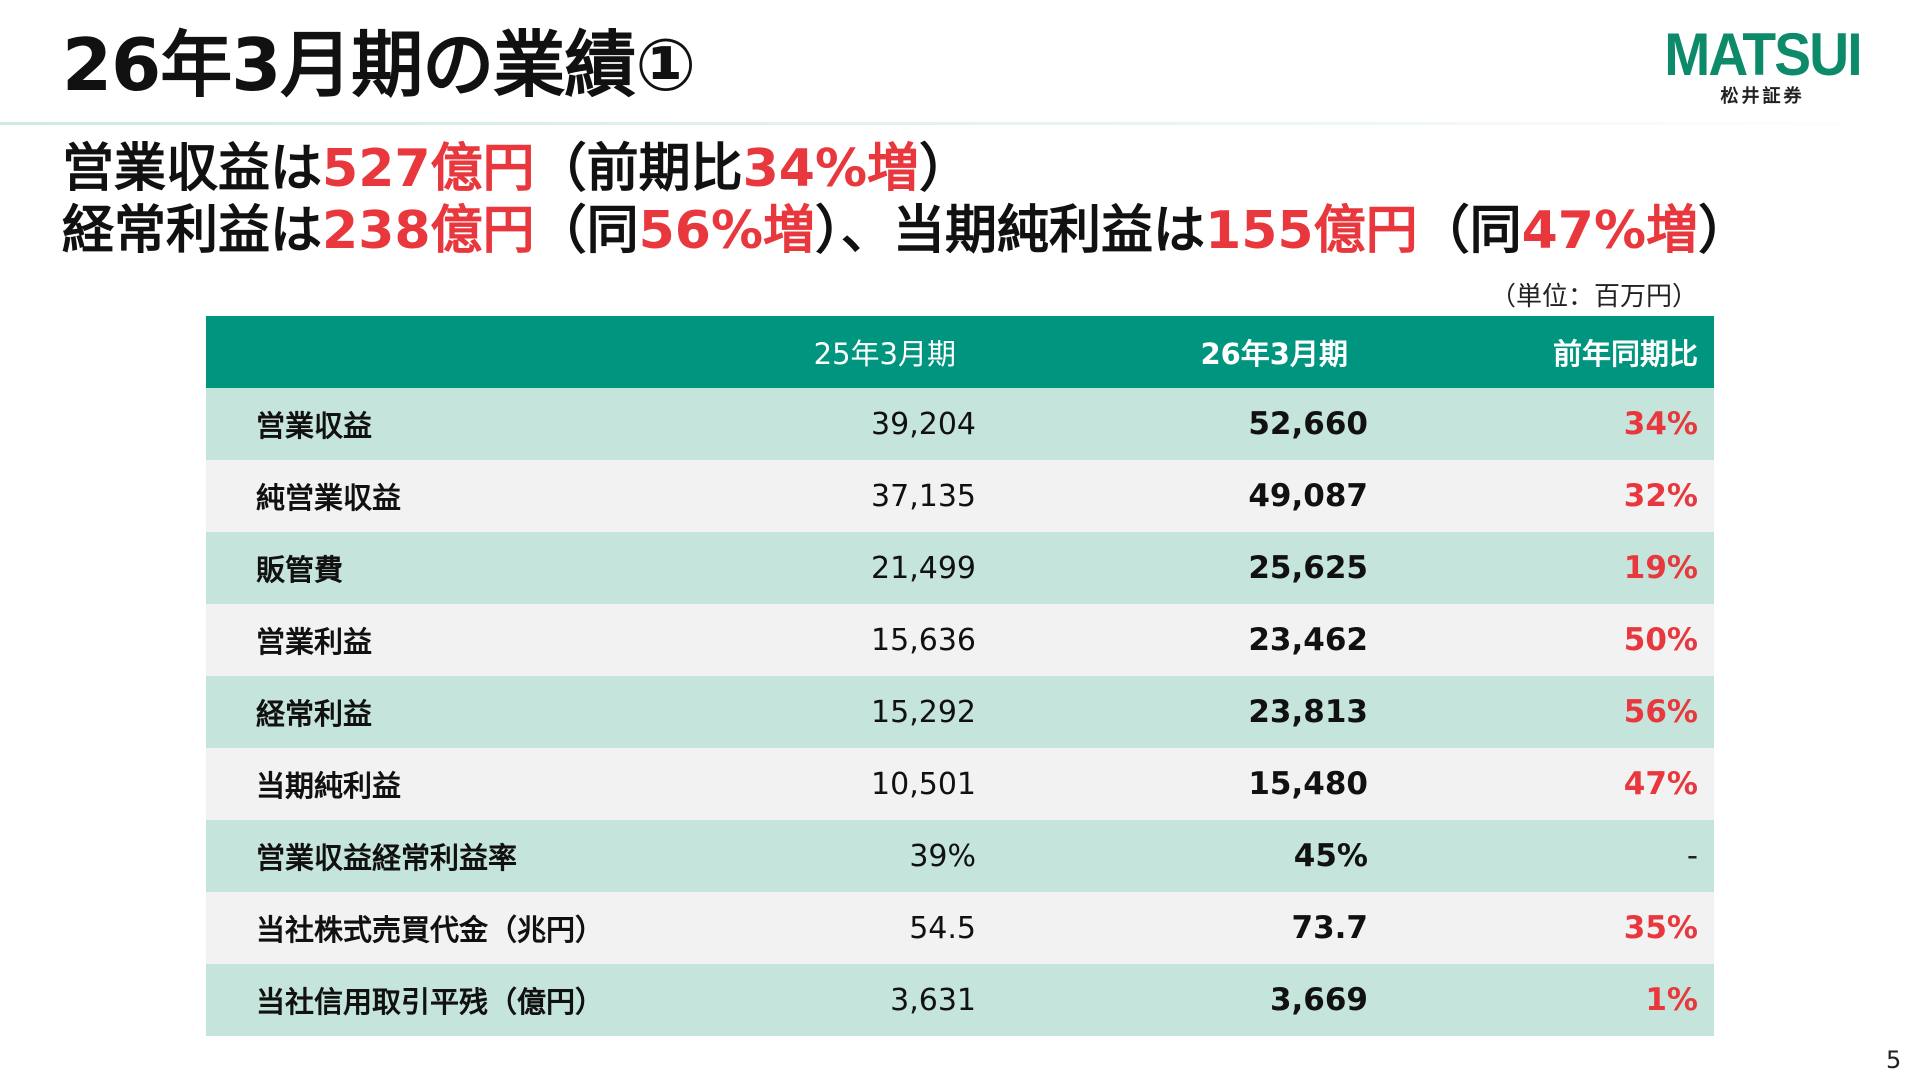 The height and width of the screenshot is (1080, 1920). Describe the element at coordinates (192, 169) in the screenshot. I see `headline-text: 営業収益は` at that location.